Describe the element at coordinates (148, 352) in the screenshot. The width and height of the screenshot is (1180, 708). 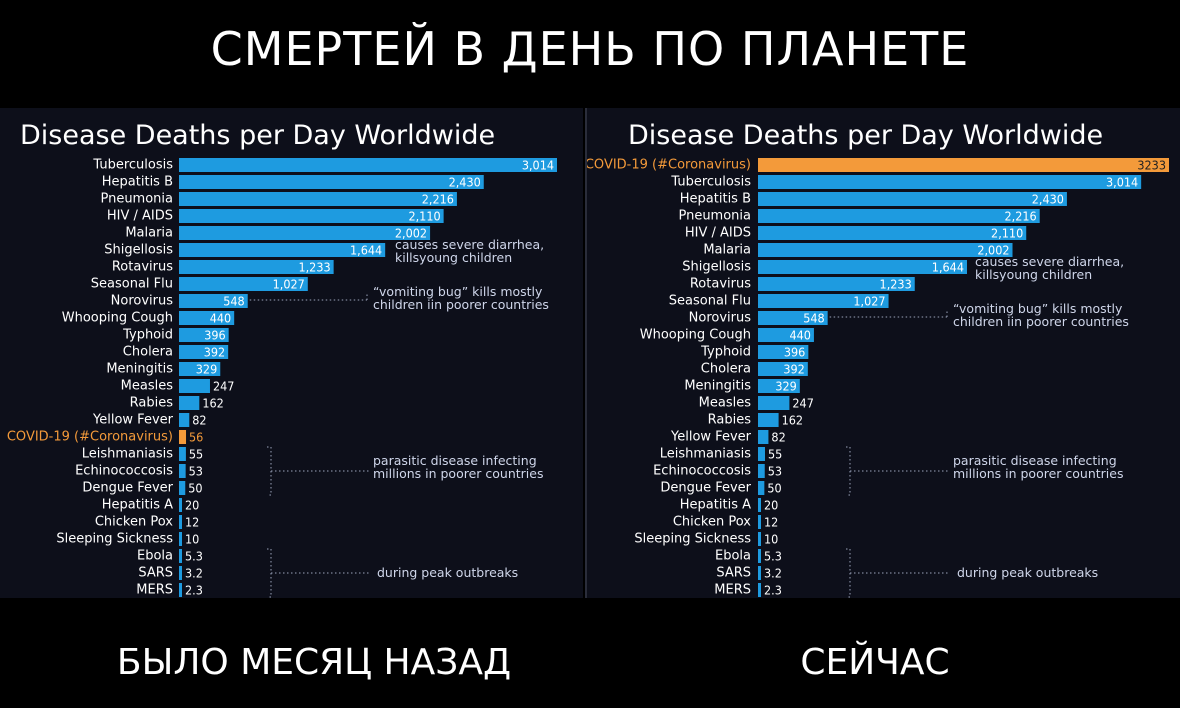
I see `category-label: Cholera` at that location.